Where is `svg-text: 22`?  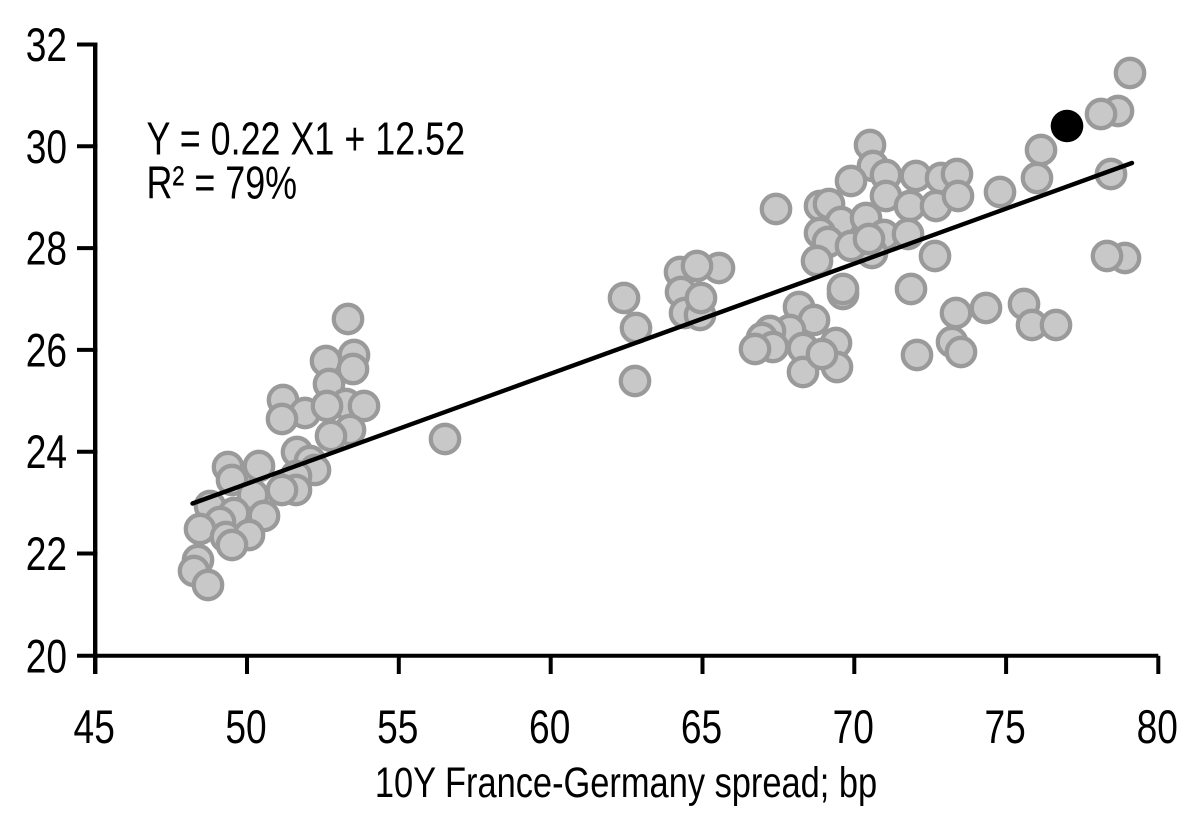
svg-text: 22 is located at coordinates (46, 554).